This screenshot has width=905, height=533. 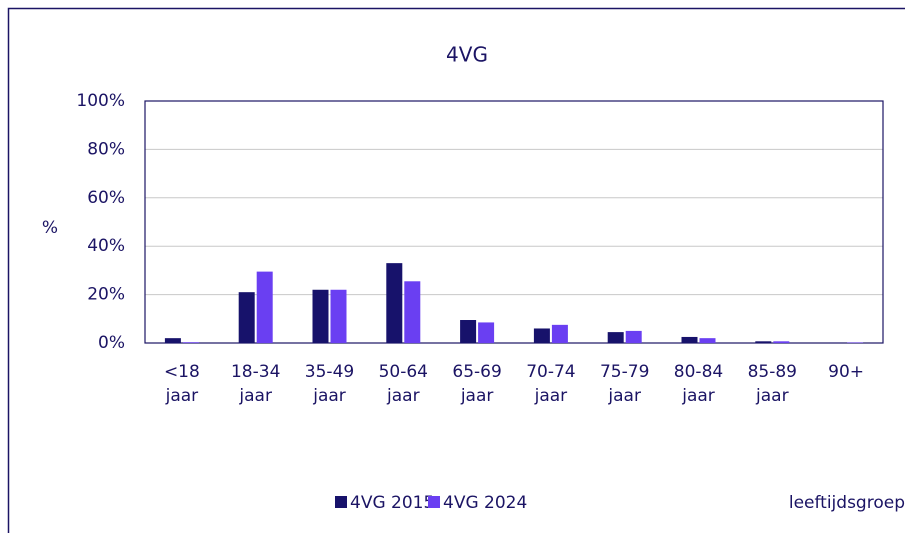 What do you see at coordinates (392, 503) in the screenshot?
I see `legend-label: 4VG 2015` at bounding box center [392, 503].